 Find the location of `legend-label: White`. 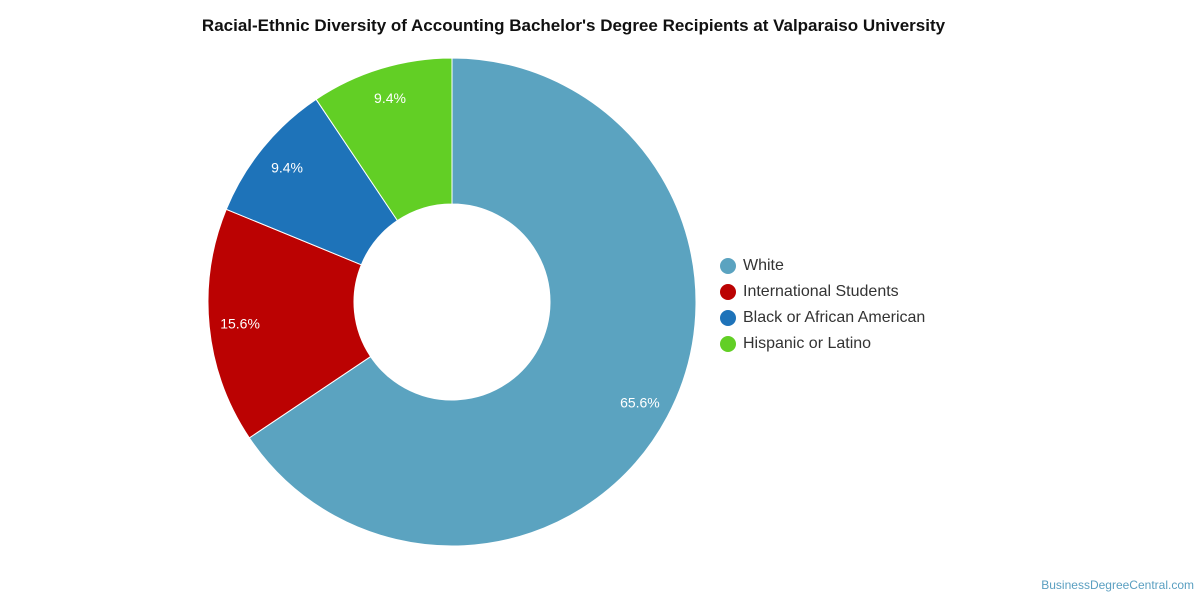

legend-label: White is located at coordinates (763, 265).